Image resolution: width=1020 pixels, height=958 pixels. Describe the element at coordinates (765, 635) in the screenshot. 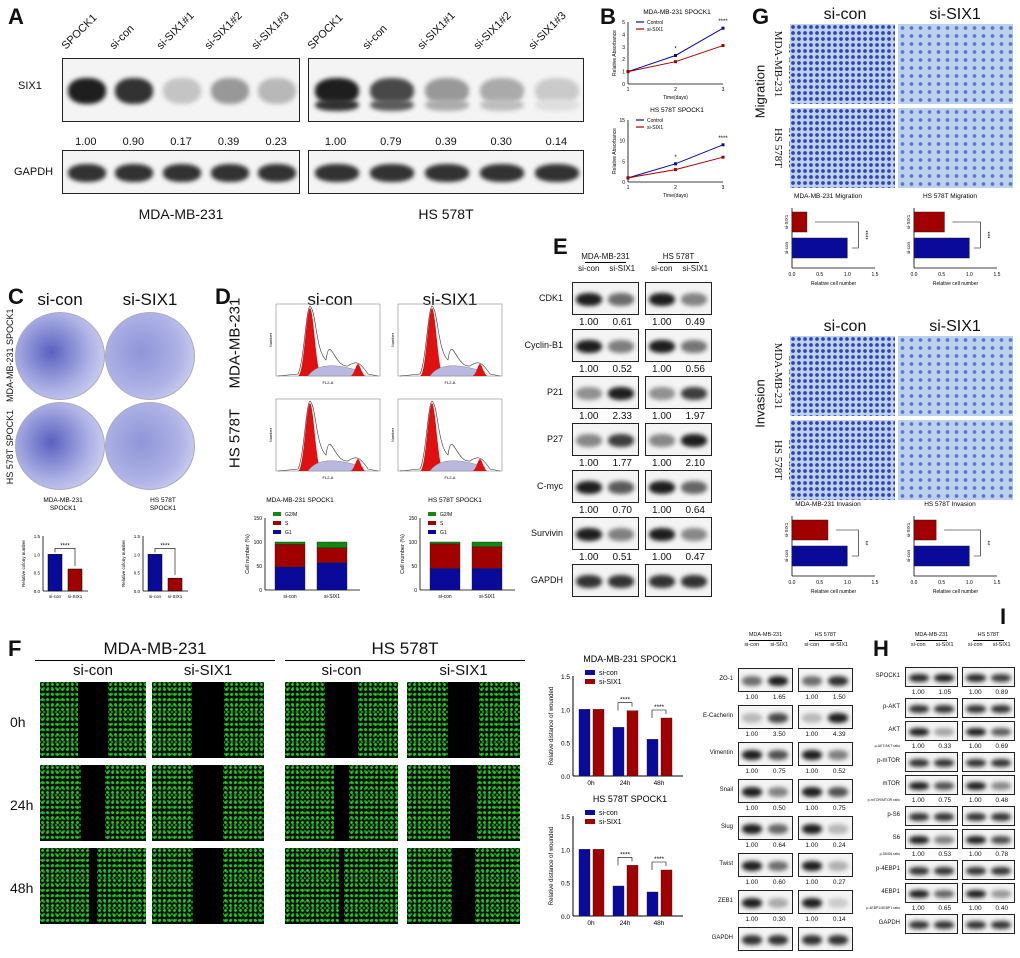

I see `group-label: MDA-MB-231` at that location.